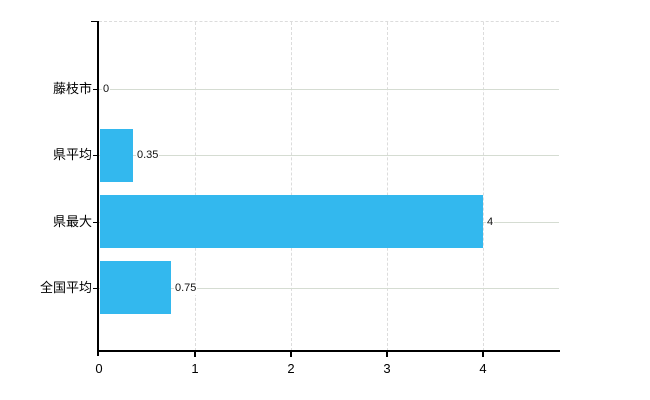  I want to click on category-label: 県最大, so click(72, 221).